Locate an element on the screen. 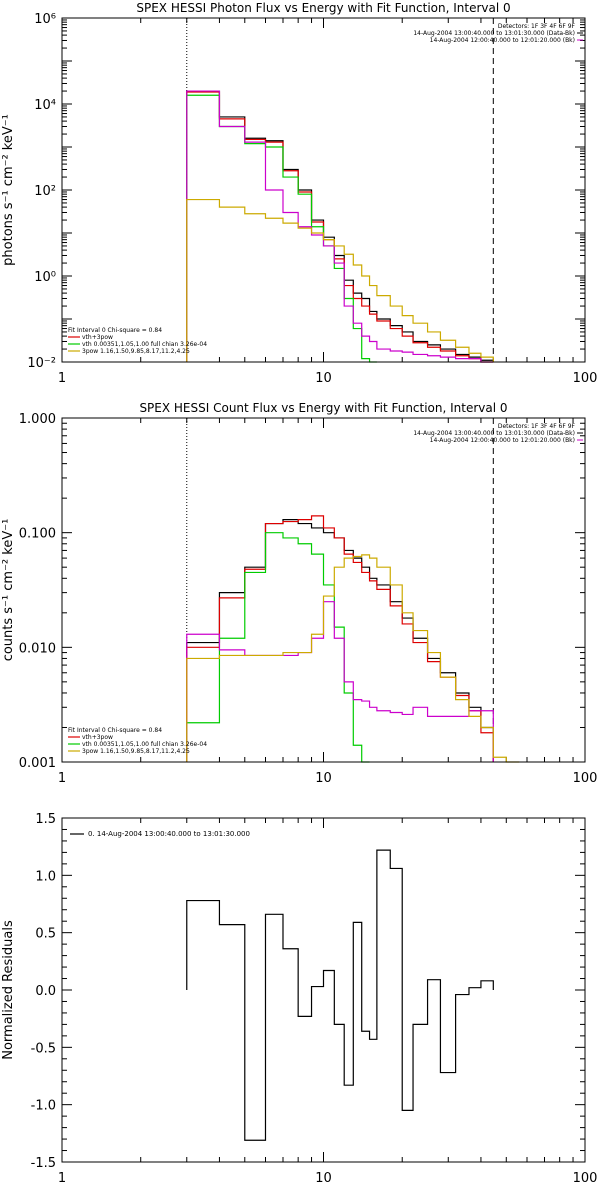  y-tick-label: 0.001 is located at coordinates (37, 763).